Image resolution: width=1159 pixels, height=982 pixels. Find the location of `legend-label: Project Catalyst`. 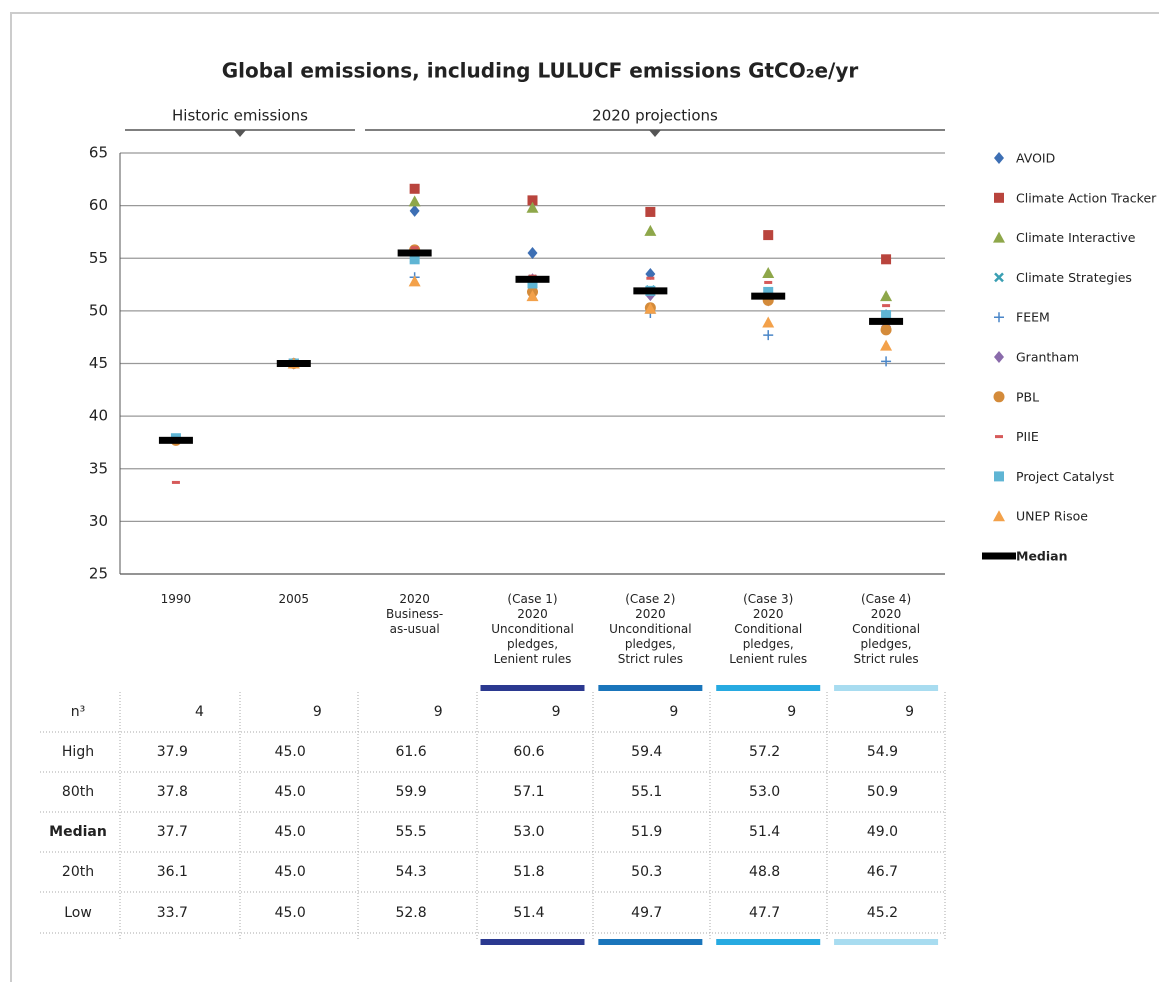

legend-label: Project Catalyst is located at coordinates (1065, 476).